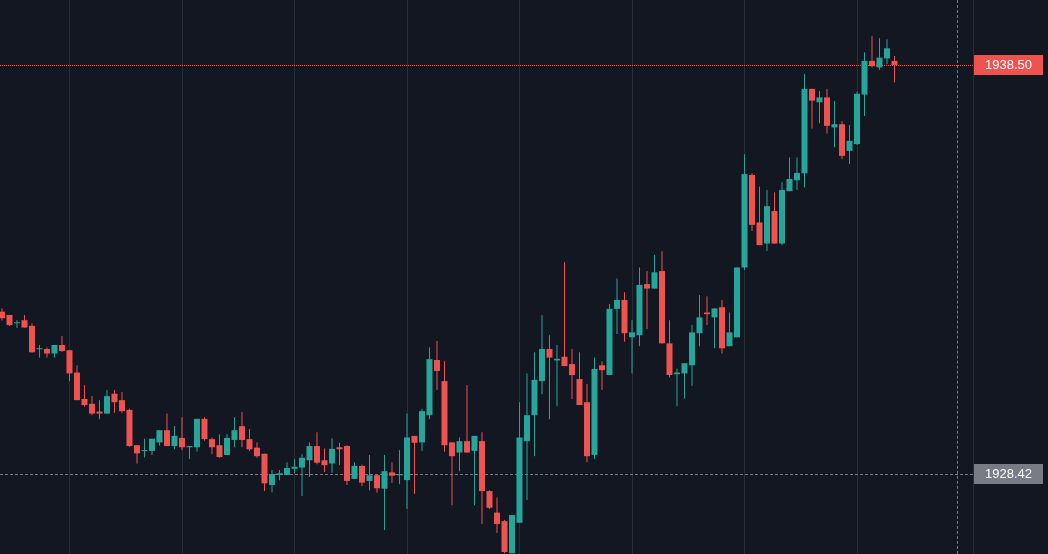  I want to click on ref-line-label: 1928.42, so click(1008, 474).